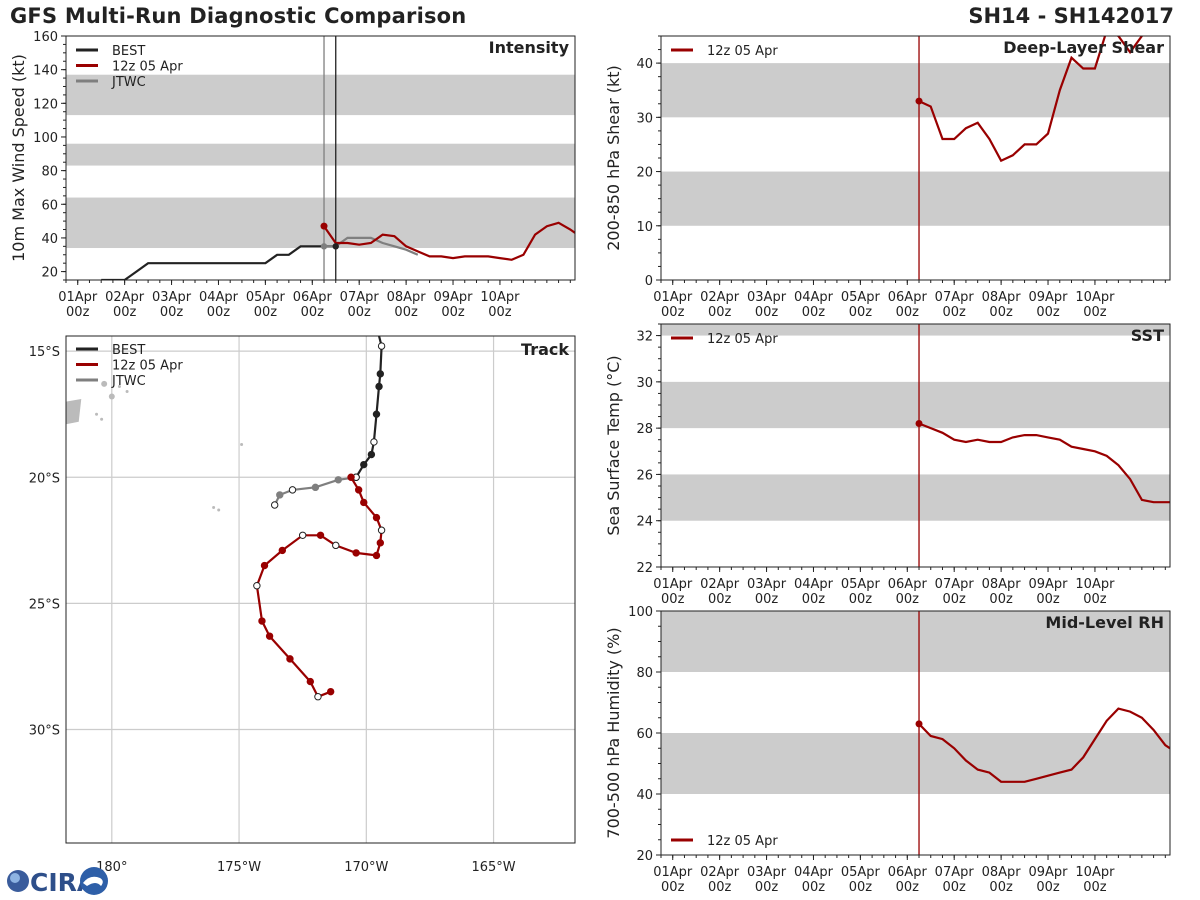 Image resolution: width=1200 pixels, height=900 pixels. What do you see at coordinates (1049, 297) in the screenshot?
I see `xtick-day-shear: 09Apr` at bounding box center [1049, 297].